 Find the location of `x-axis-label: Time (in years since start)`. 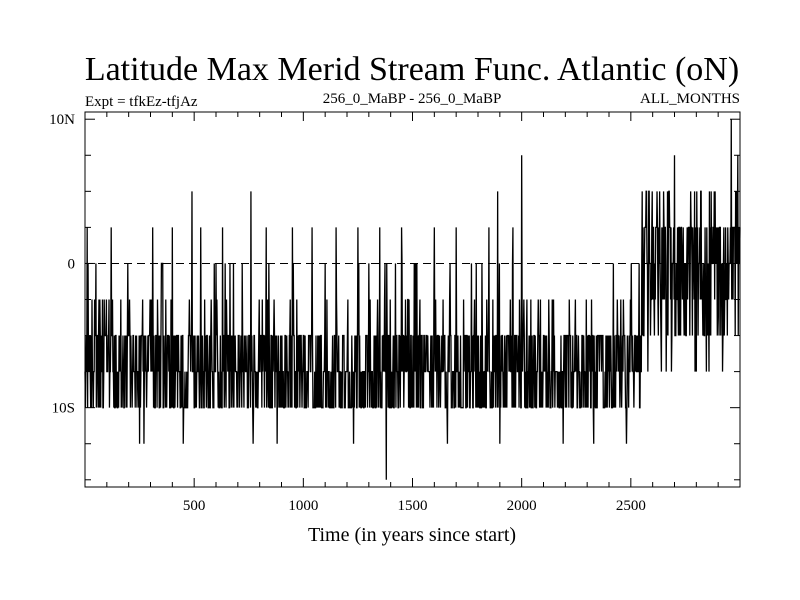

x-axis-label: Time (in years since start) is located at coordinates (412, 535).